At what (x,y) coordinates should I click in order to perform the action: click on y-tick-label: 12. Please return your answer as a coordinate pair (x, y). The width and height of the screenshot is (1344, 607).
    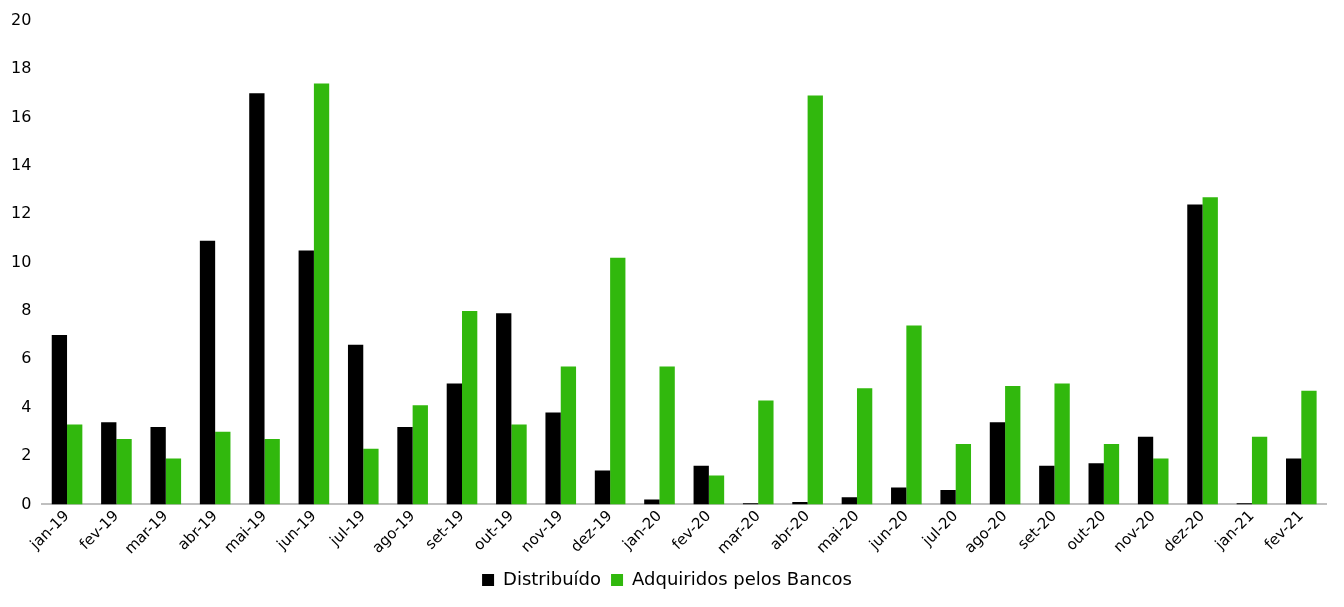
    Looking at the image, I should click on (21, 213).